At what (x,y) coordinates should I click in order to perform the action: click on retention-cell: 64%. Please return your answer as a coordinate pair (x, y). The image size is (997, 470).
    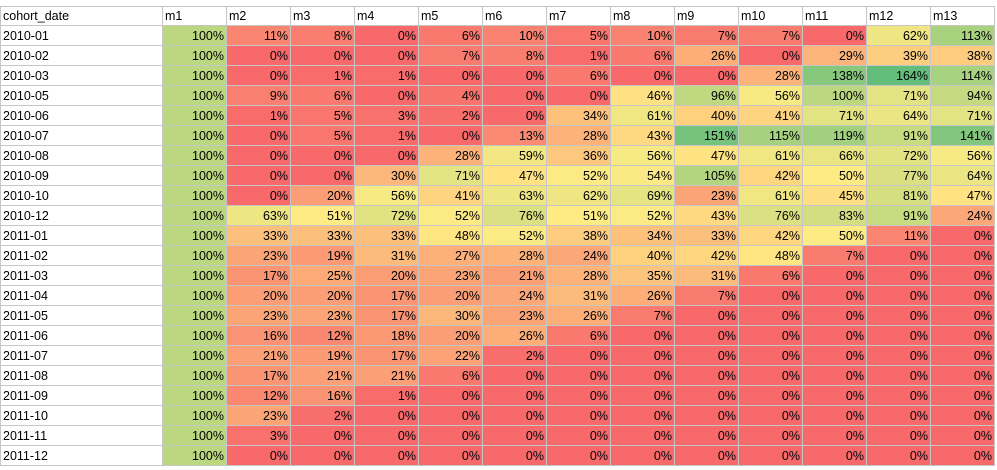
    Looking at the image, I should click on (898, 115).